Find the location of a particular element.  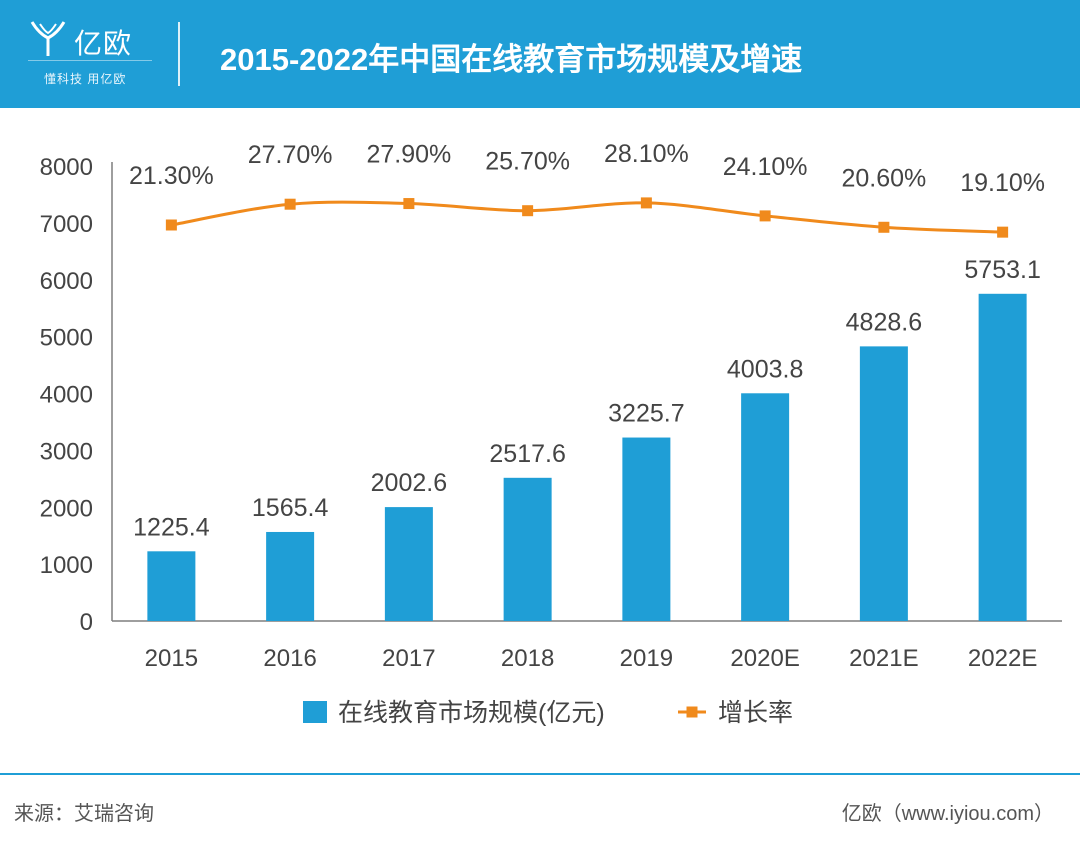

growth-rate-label: 24.10% is located at coordinates (765, 167).